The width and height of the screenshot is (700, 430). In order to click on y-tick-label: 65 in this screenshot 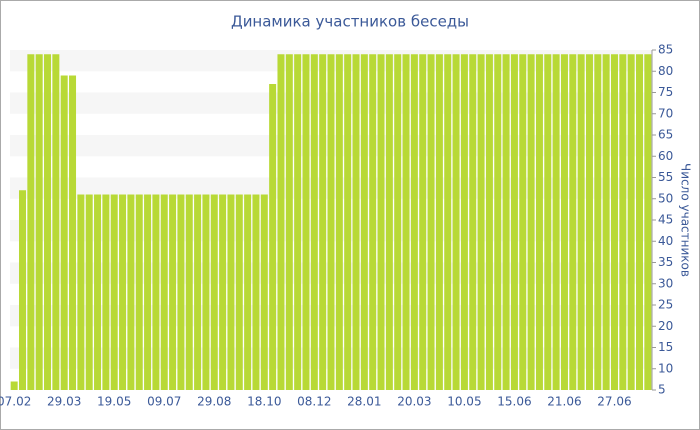, I will do `click(665, 135)`.